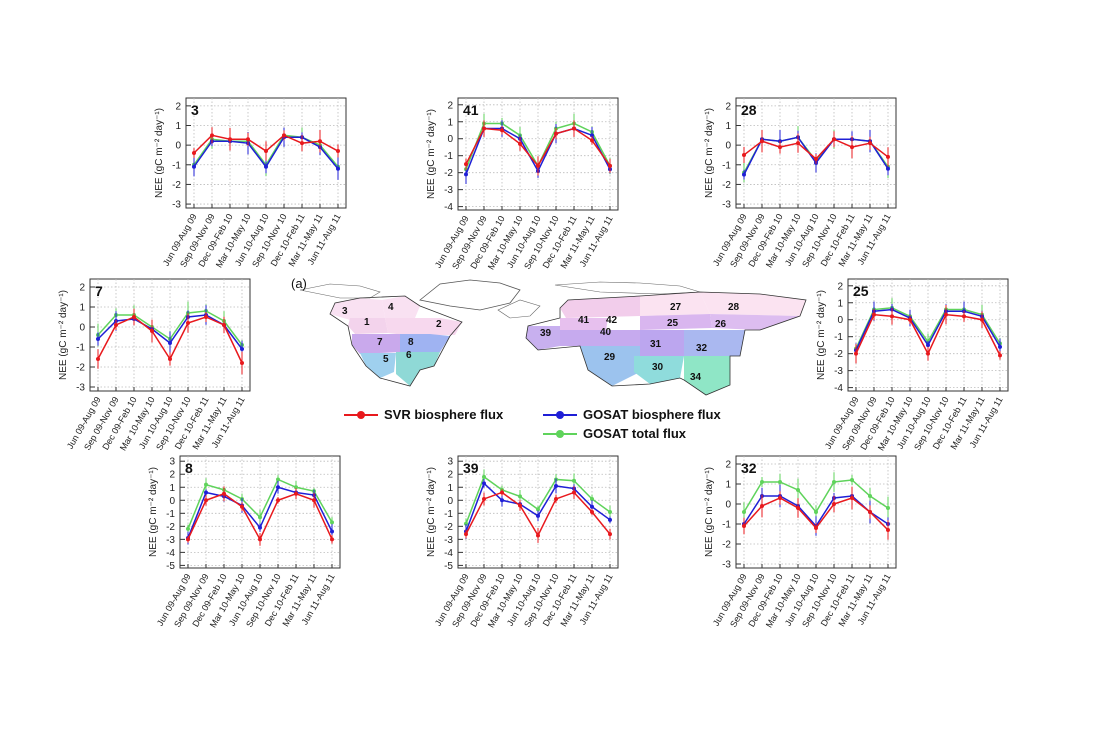 This screenshot has width=1100, height=733. What do you see at coordinates (299, 283) in the screenshot?
I see `map-panel-label: (a)` at bounding box center [299, 283].